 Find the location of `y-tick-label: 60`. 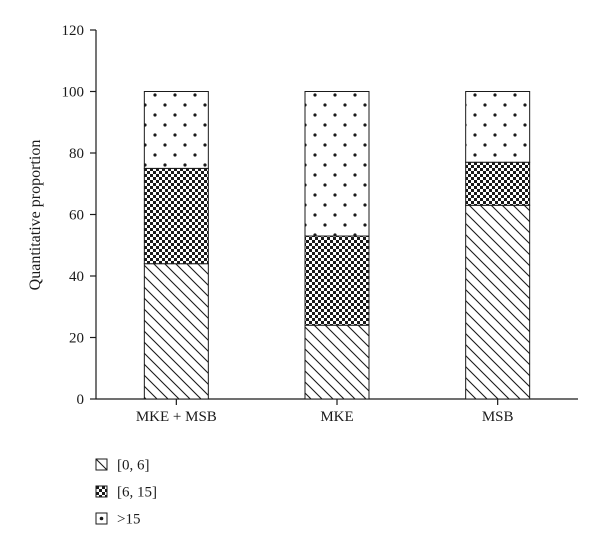

y-tick-label: 60 is located at coordinates (76, 216).